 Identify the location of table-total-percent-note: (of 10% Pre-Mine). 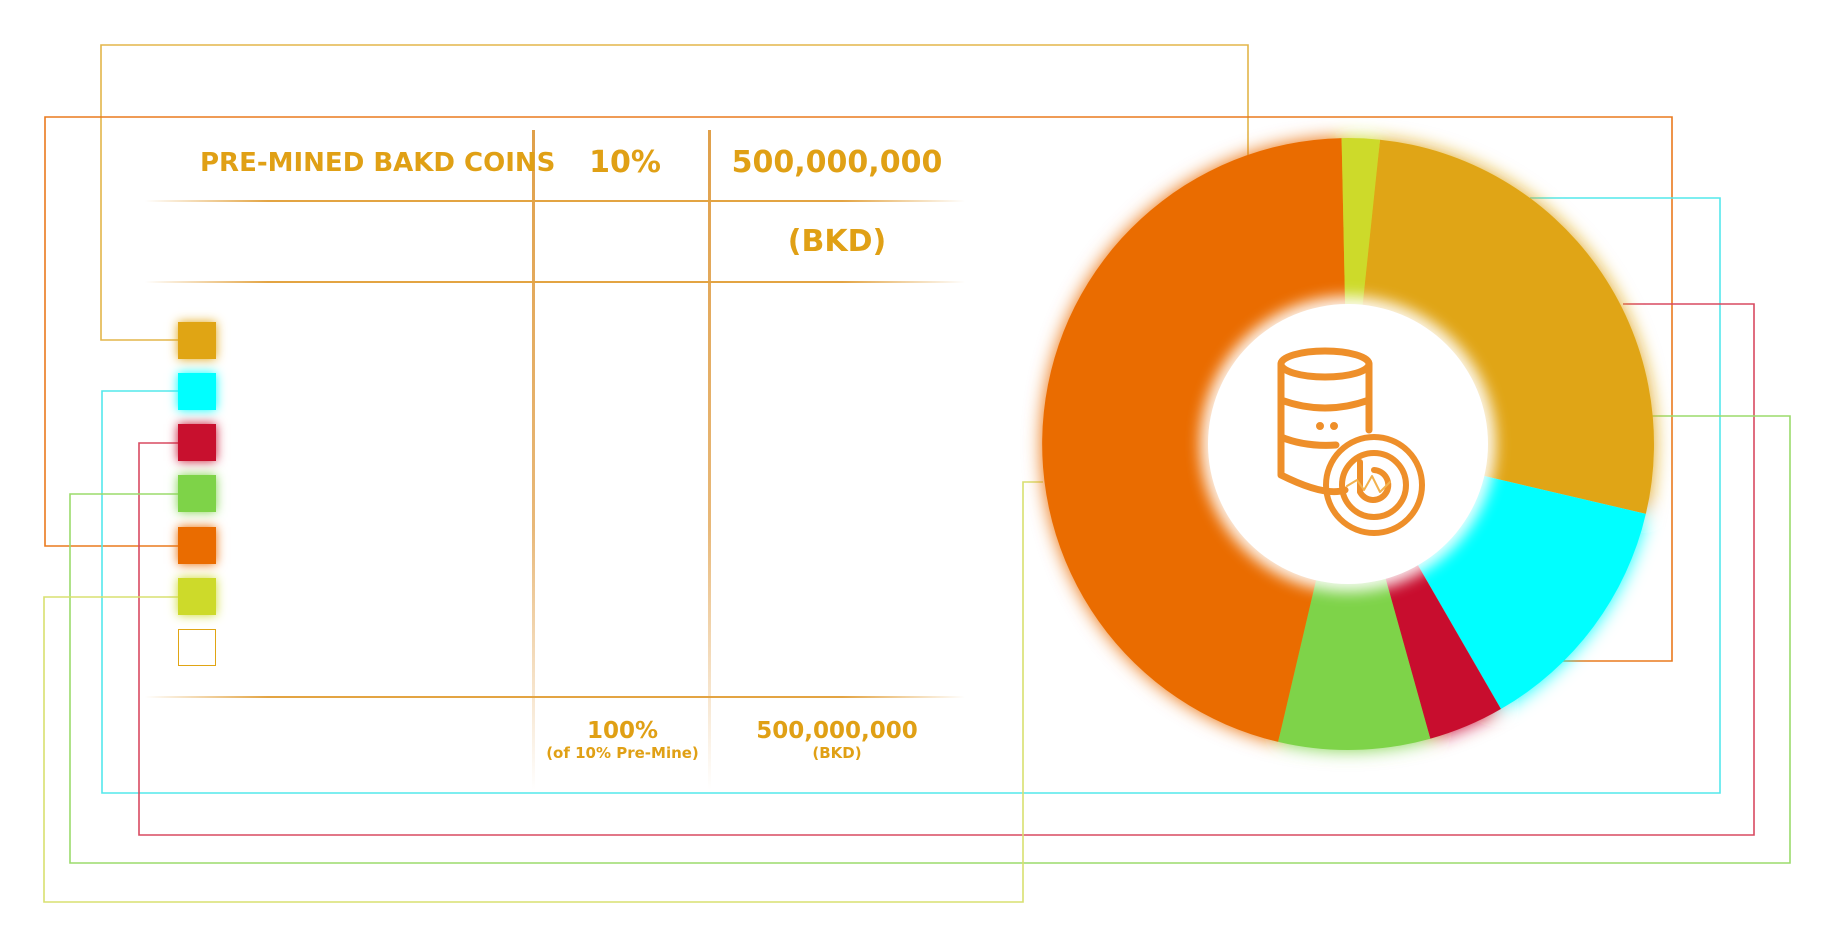
(622, 753).